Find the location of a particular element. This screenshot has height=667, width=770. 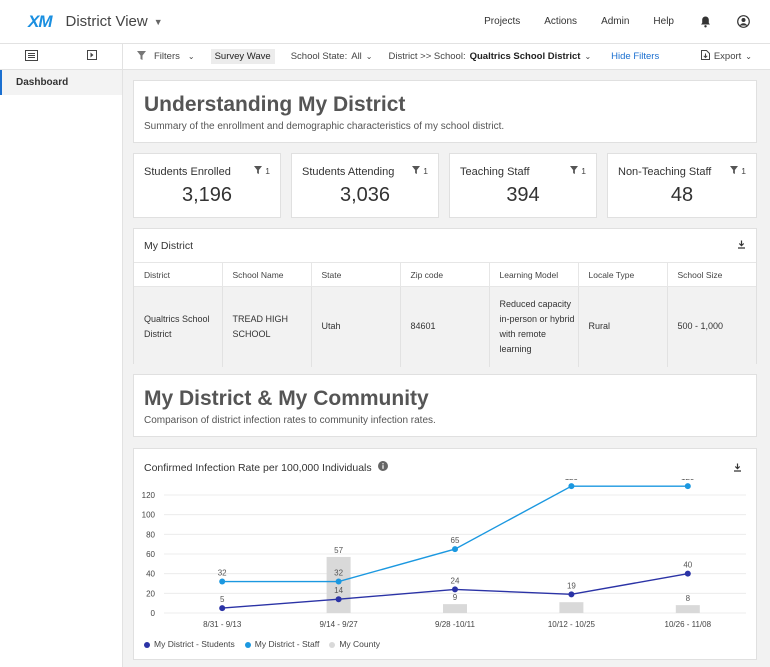

project-title: District View is located at coordinates (106, 21).